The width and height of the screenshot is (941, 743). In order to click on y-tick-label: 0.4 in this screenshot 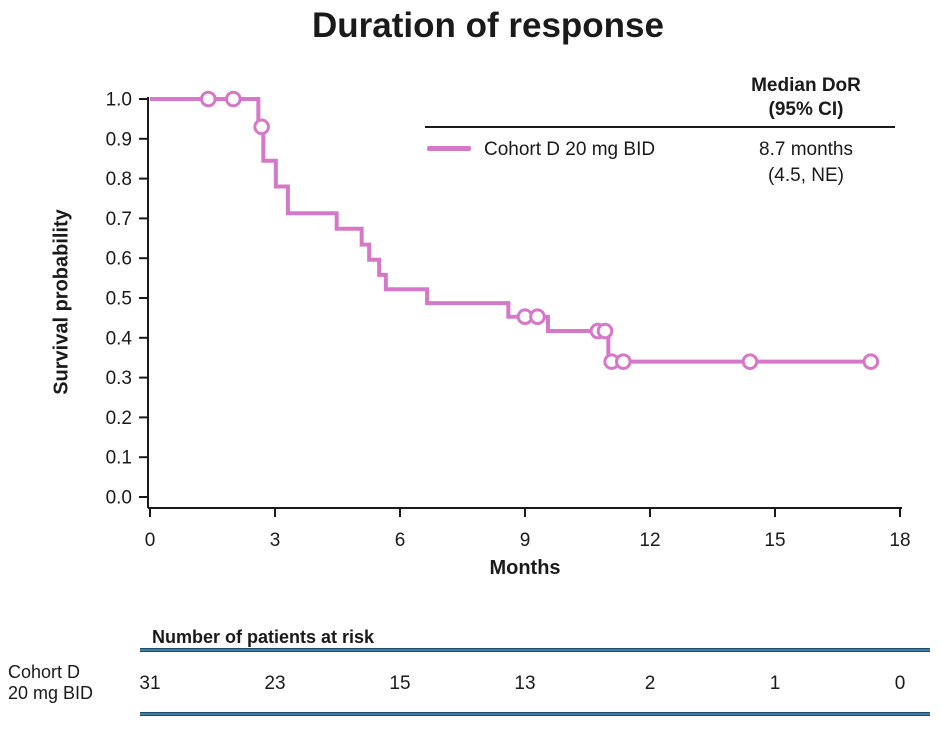, I will do `click(119, 338)`.